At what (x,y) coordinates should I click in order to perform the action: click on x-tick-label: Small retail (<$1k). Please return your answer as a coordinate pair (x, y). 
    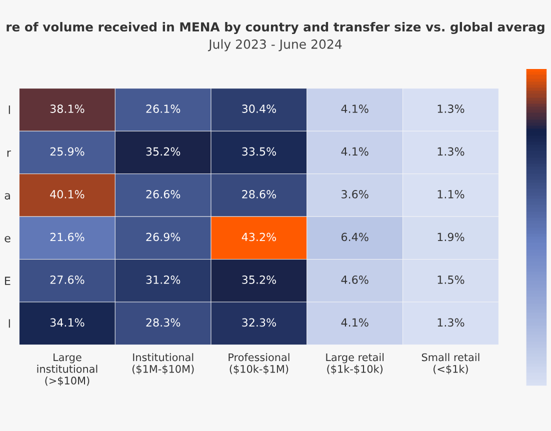
    Looking at the image, I should click on (451, 363).